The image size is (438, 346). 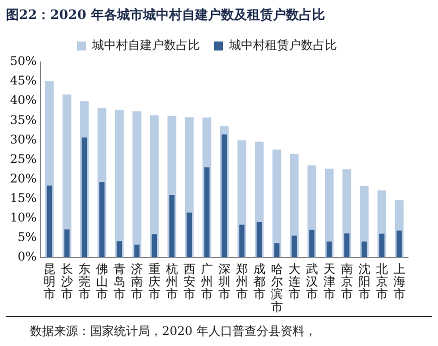 What do you see at coordinates (259, 282) in the screenshot?
I see `x-tick-label: 成都市` at bounding box center [259, 282].